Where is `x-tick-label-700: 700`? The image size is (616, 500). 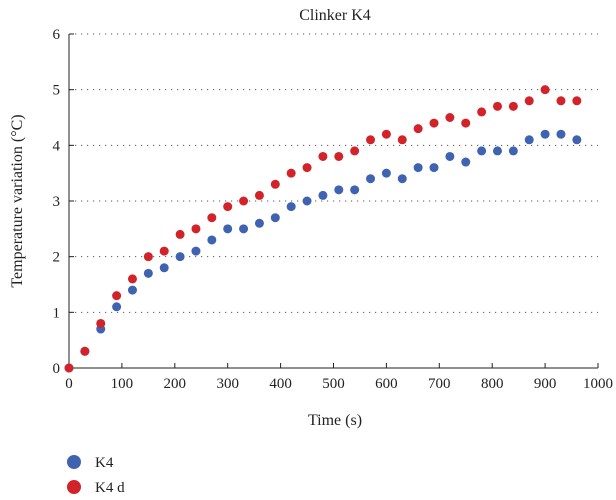
x-tick-label-700: 700 is located at coordinates (439, 384).